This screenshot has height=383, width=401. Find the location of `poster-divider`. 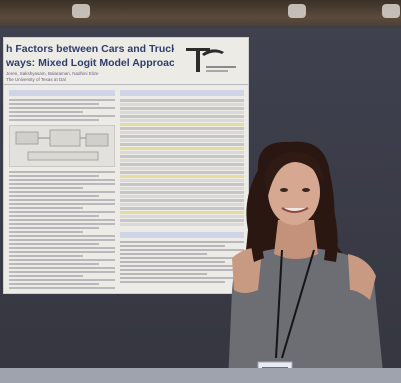

poster-divider is located at coordinates (126, 84).